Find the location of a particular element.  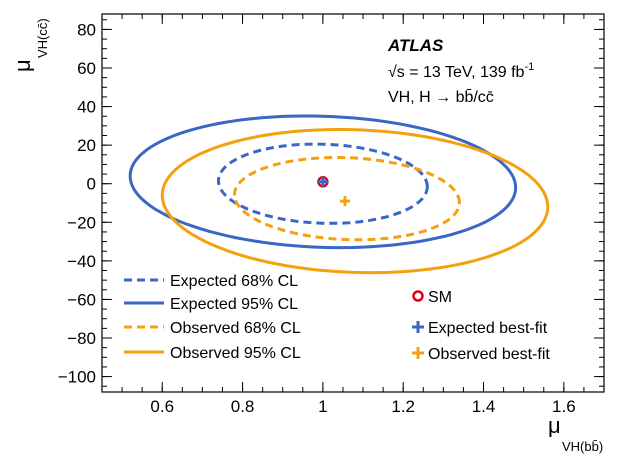

legend-marker-sm is located at coordinates (418, 296).